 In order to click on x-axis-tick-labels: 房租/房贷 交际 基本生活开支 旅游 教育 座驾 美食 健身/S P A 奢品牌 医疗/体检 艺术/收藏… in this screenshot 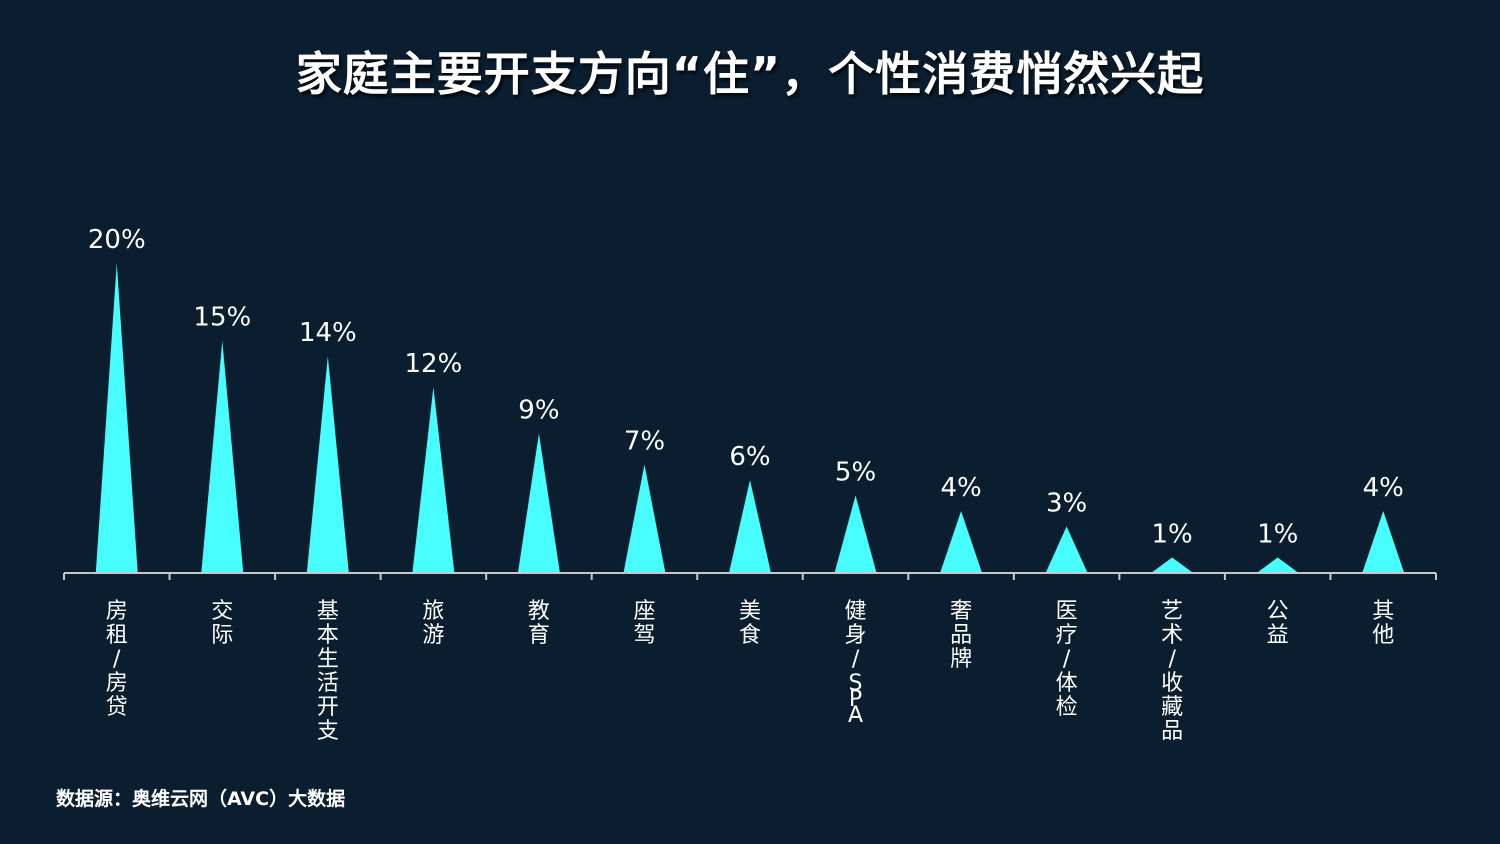, I will do `click(750, 671)`.